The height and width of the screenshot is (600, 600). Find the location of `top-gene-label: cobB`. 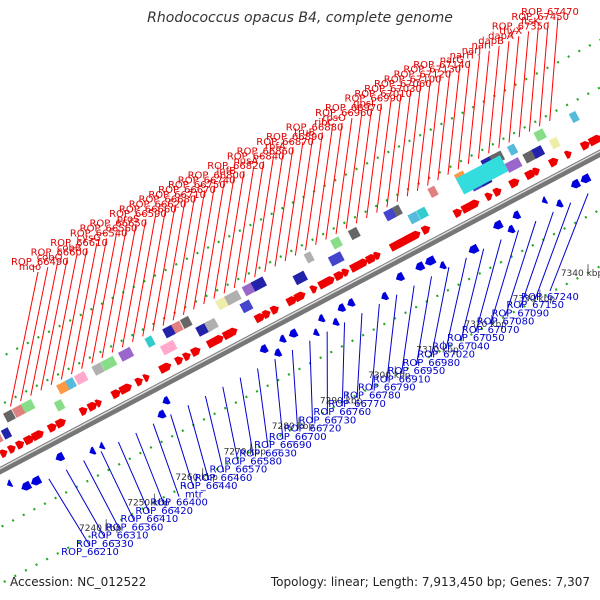

top-gene-label: cobB is located at coordinates (69, 248).